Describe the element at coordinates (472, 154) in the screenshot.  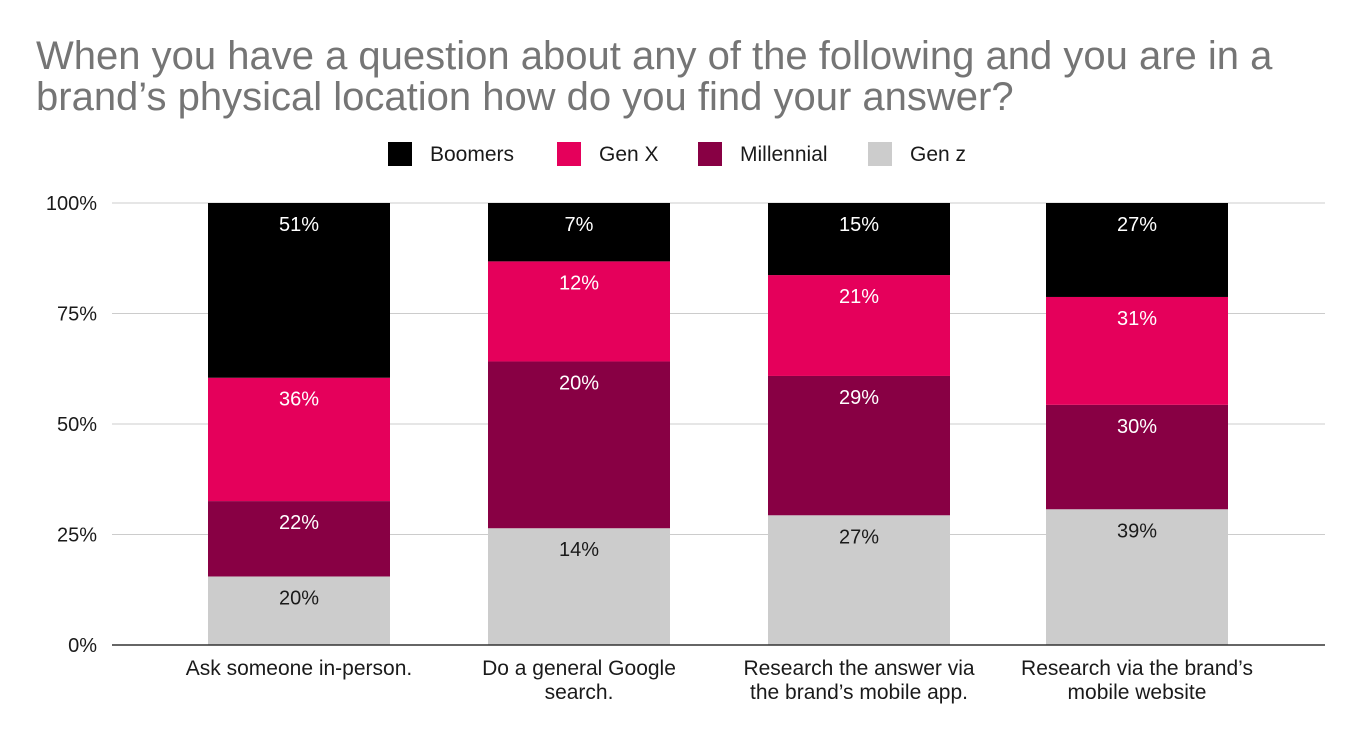
I see `legend-label: Boomers` at that location.